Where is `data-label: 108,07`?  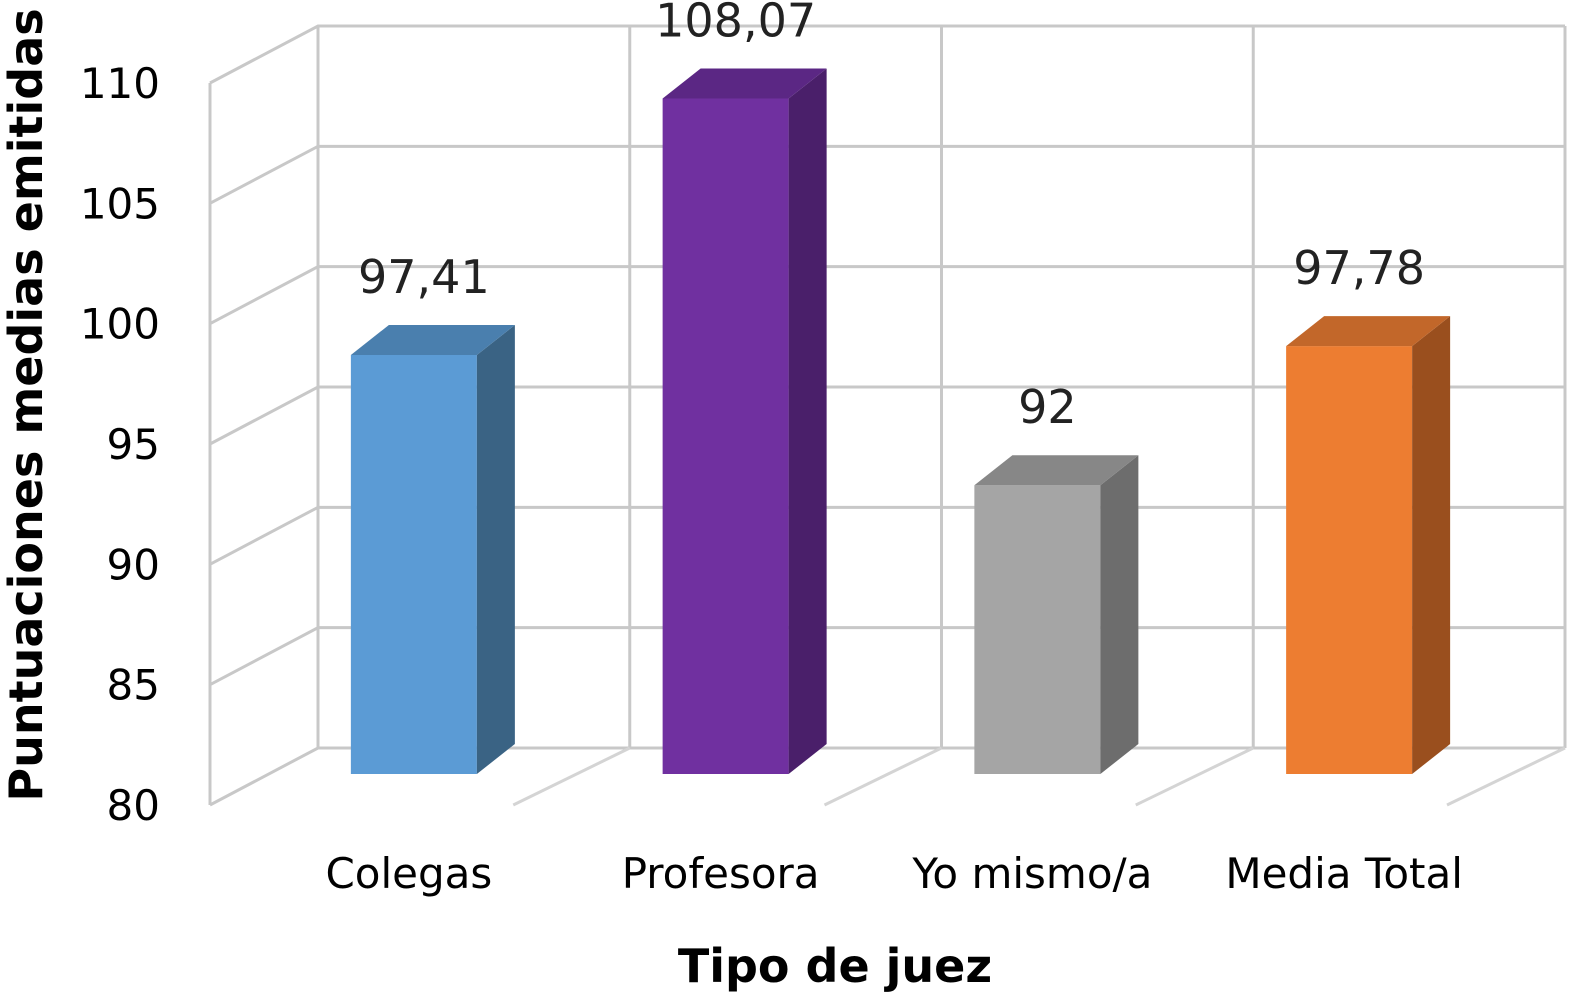 data-label: 108,07 is located at coordinates (735, 23).